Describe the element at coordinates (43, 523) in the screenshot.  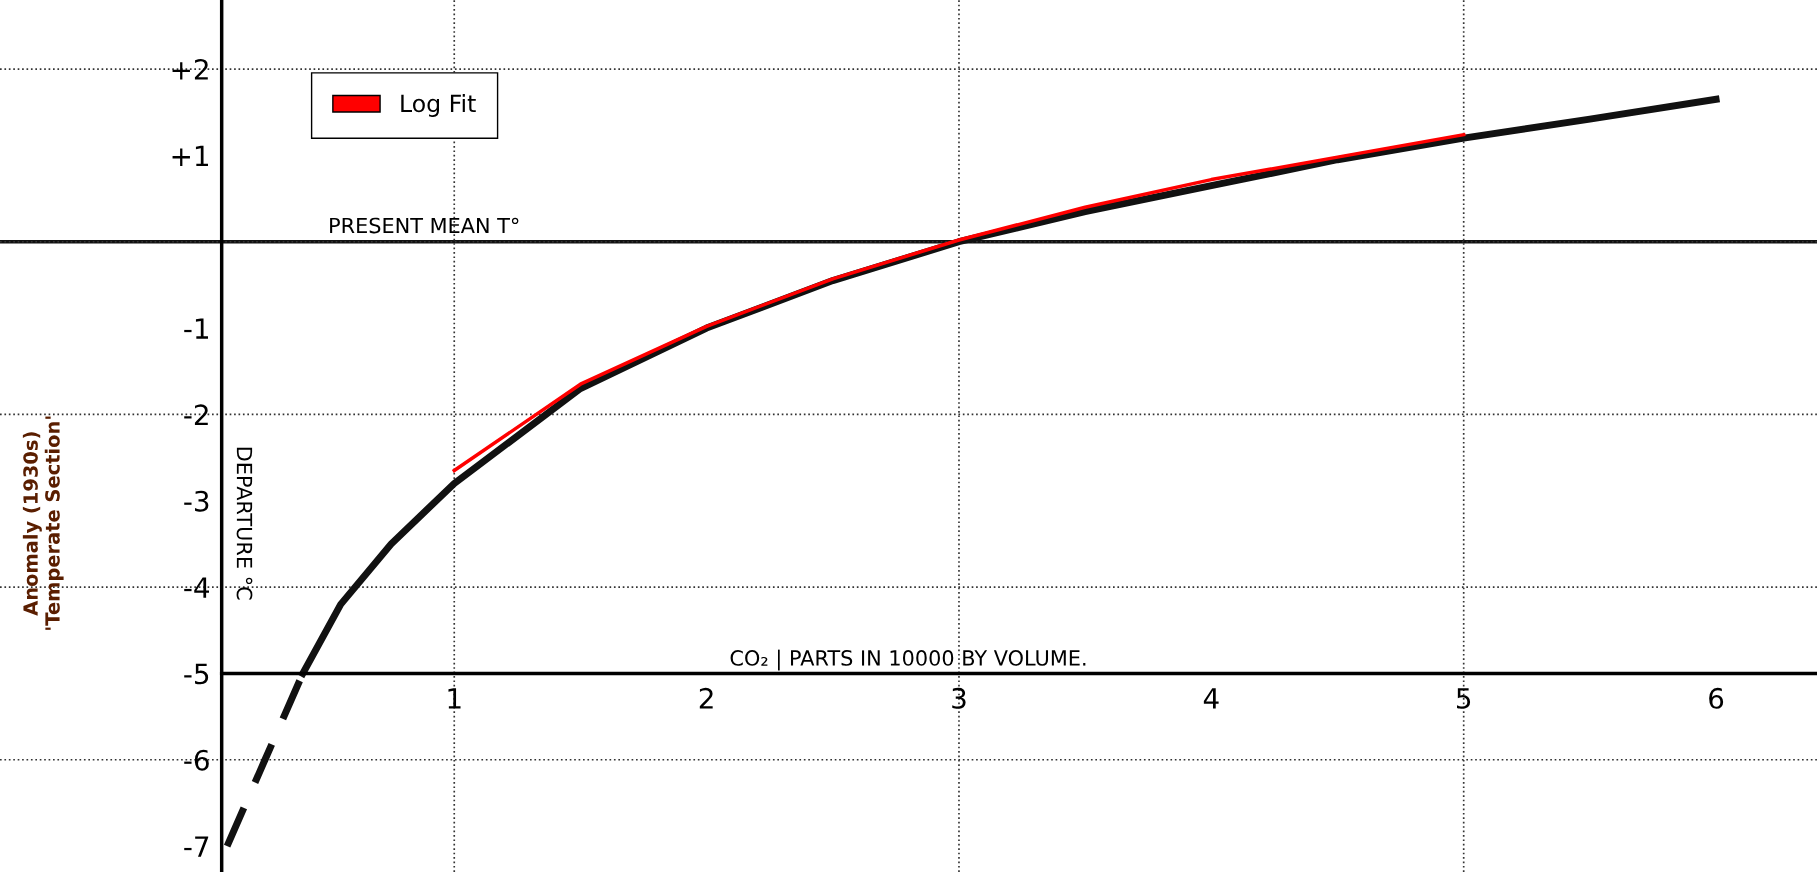
I see `y-axis-title: Anomaly (1930s) 'Temperate Section'` at that location.